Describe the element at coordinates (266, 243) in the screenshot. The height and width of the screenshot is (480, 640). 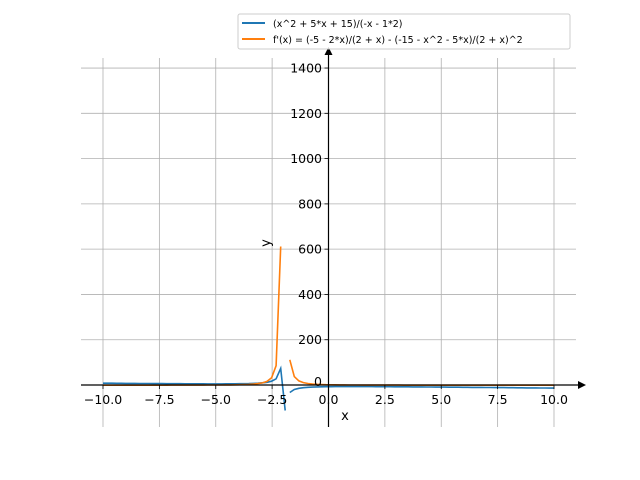
I see `y-axis-label: y` at that location.